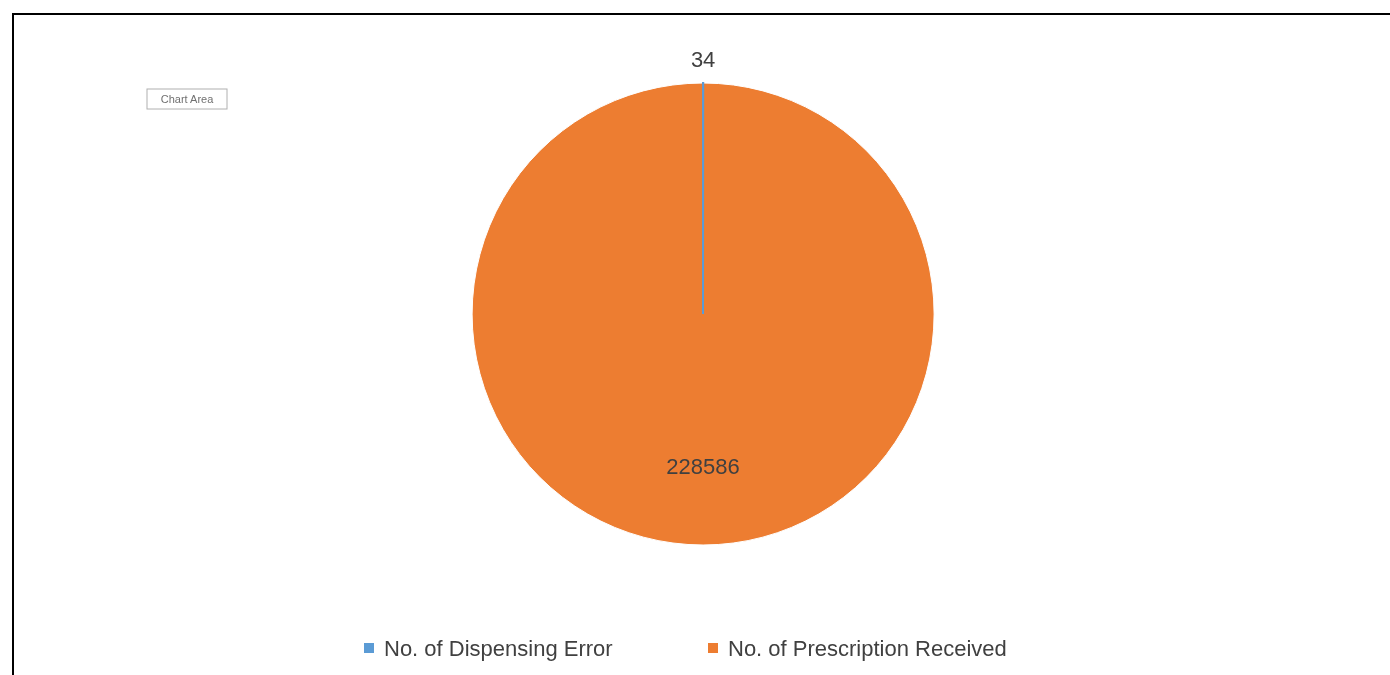 This screenshot has width=1390, height=675. I want to click on legend-label: No. of Prescription Received, so click(867, 648).